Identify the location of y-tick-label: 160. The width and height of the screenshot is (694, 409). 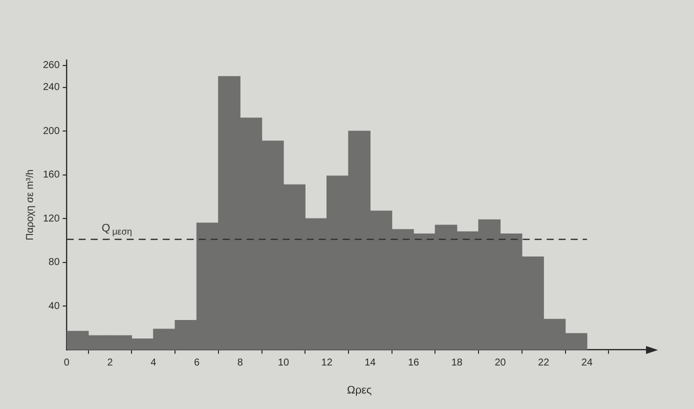
(51, 175).